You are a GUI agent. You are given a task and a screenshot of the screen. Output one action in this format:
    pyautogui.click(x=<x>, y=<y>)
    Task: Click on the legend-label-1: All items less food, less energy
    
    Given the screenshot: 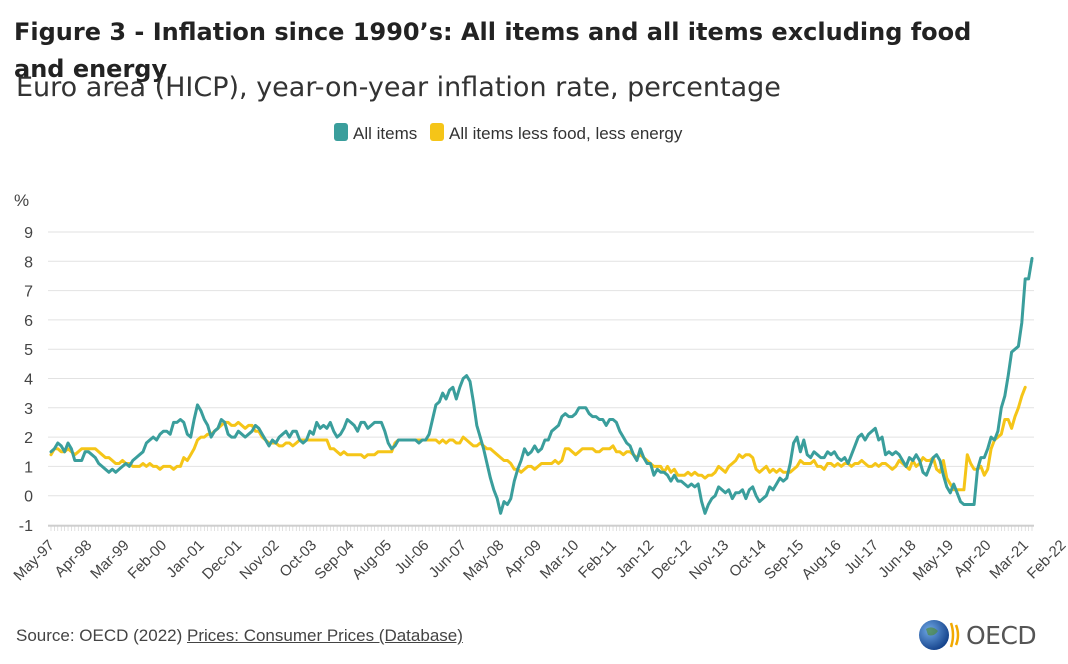 What is the action you would take?
    pyautogui.click(x=566, y=133)
    